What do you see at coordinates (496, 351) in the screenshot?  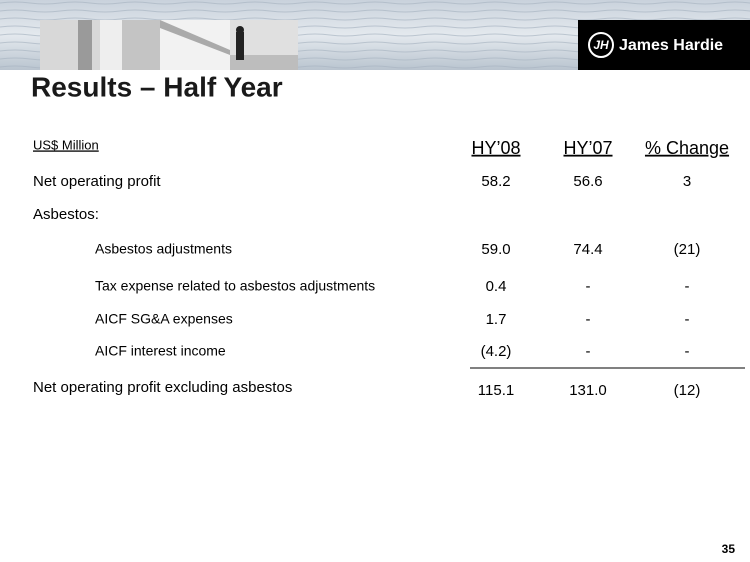 I see `cell: (4.2)` at bounding box center [496, 351].